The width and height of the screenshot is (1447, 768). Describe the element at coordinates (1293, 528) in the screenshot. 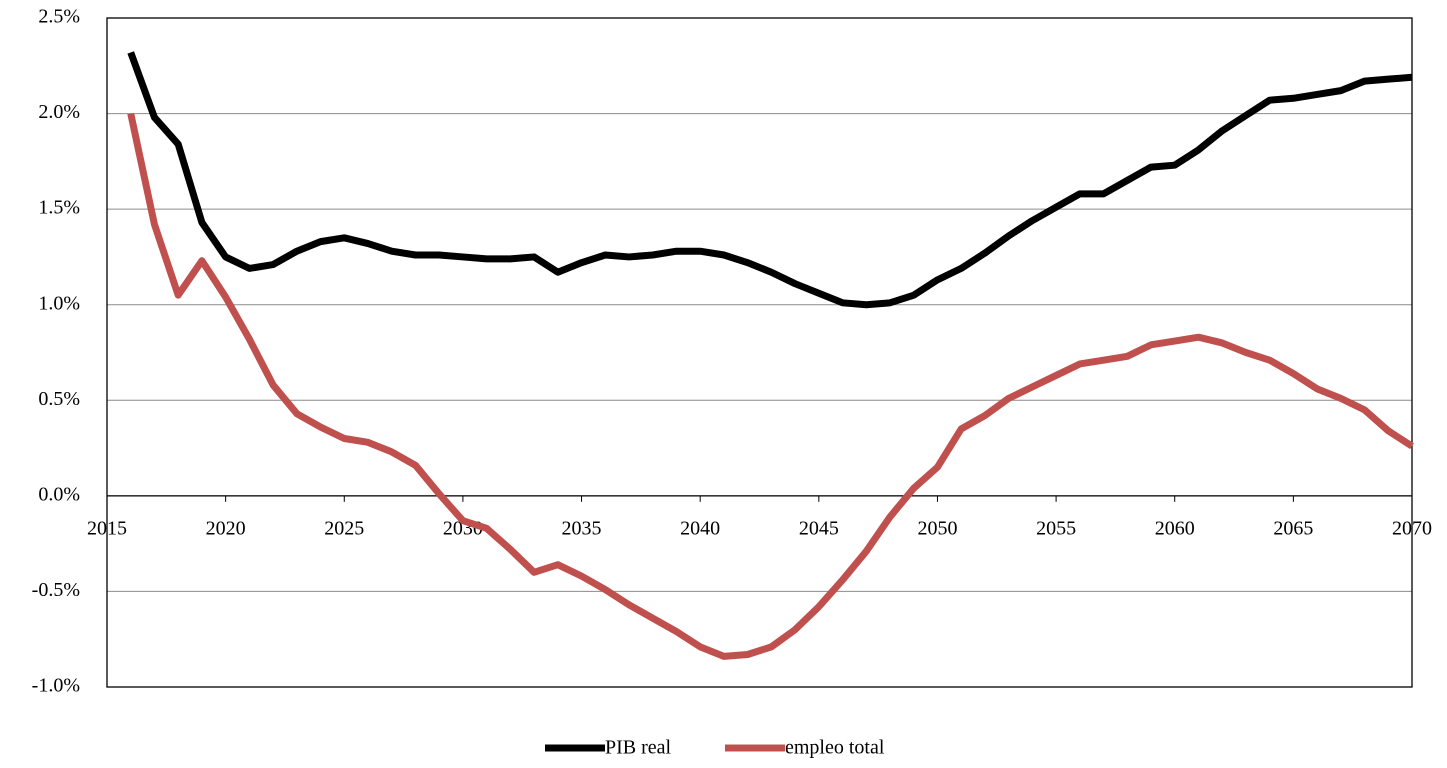

I see `x-tick-label: 2065` at that location.